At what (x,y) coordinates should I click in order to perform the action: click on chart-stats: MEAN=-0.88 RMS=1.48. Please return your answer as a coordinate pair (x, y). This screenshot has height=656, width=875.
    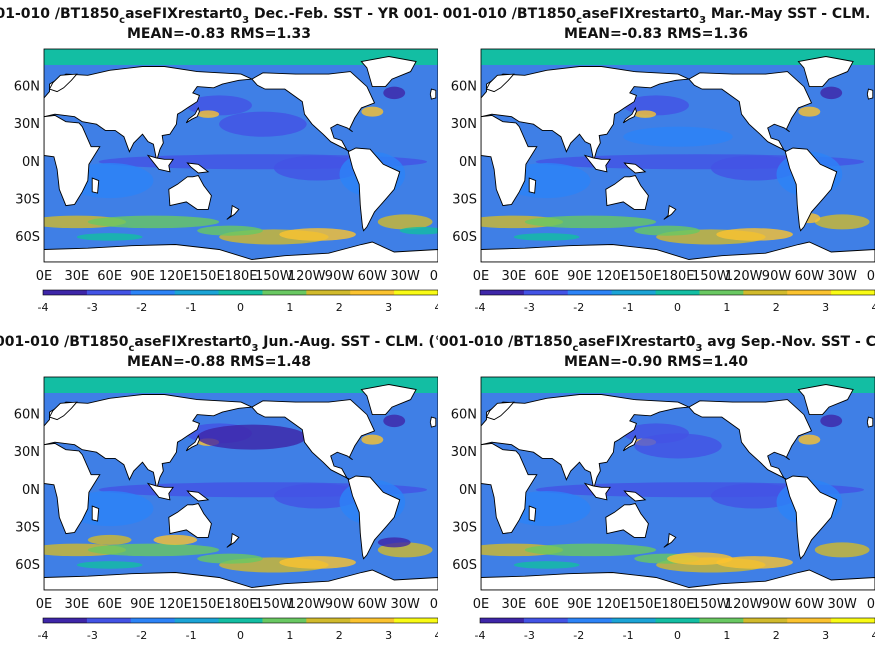
    Looking at the image, I should click on (219, 362).